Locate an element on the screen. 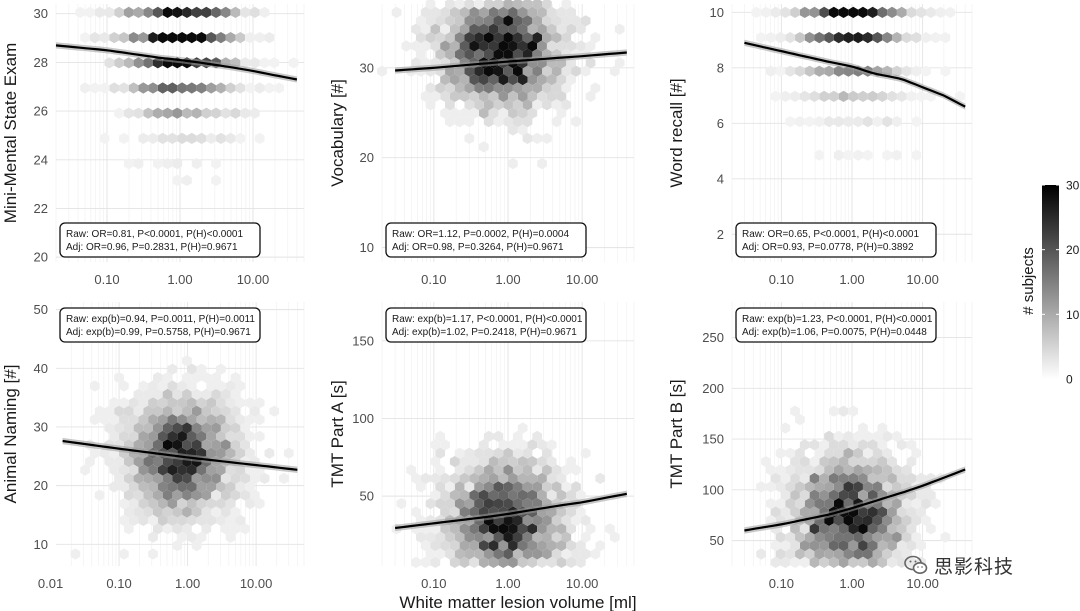 The image size is (1080, 611). stats-line: Adj: OR=0.93, P=0.0778, P(H)=0.3892 is located at coordinates (828, 247).